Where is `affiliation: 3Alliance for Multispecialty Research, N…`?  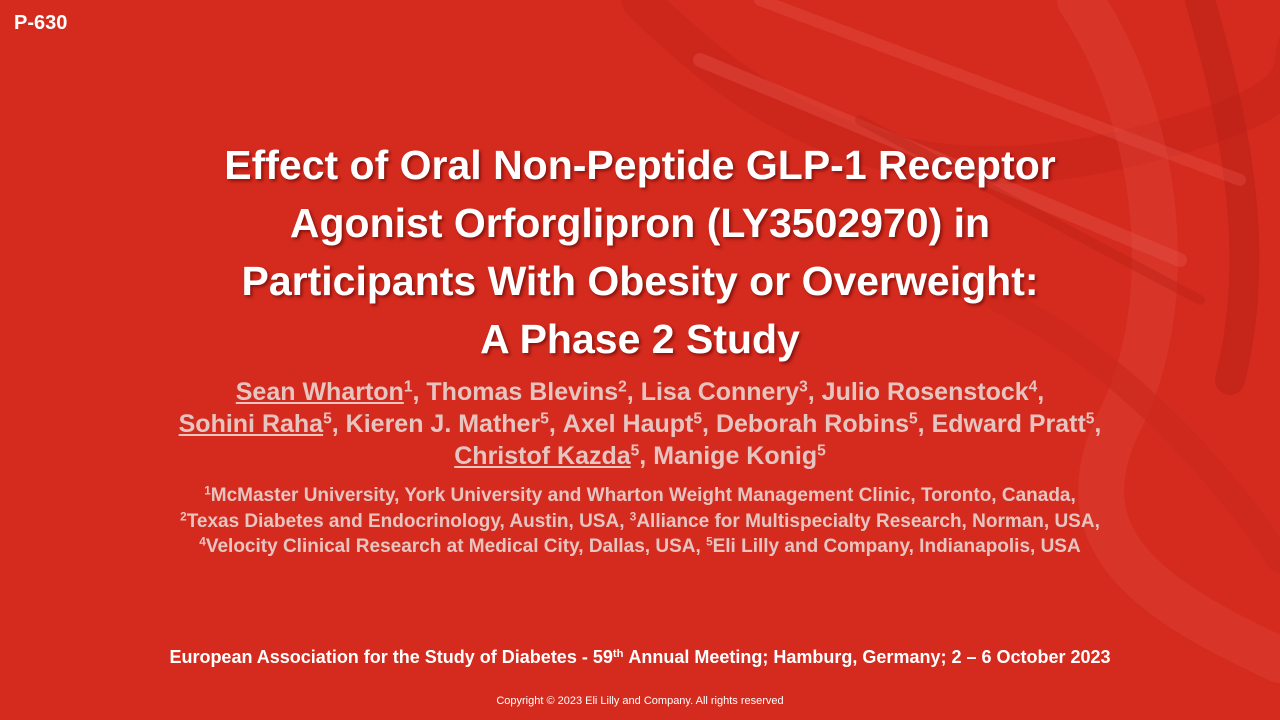
affiliation: 3Alliance for Multispecialty Research, N… is located at coordinates (865, 521).